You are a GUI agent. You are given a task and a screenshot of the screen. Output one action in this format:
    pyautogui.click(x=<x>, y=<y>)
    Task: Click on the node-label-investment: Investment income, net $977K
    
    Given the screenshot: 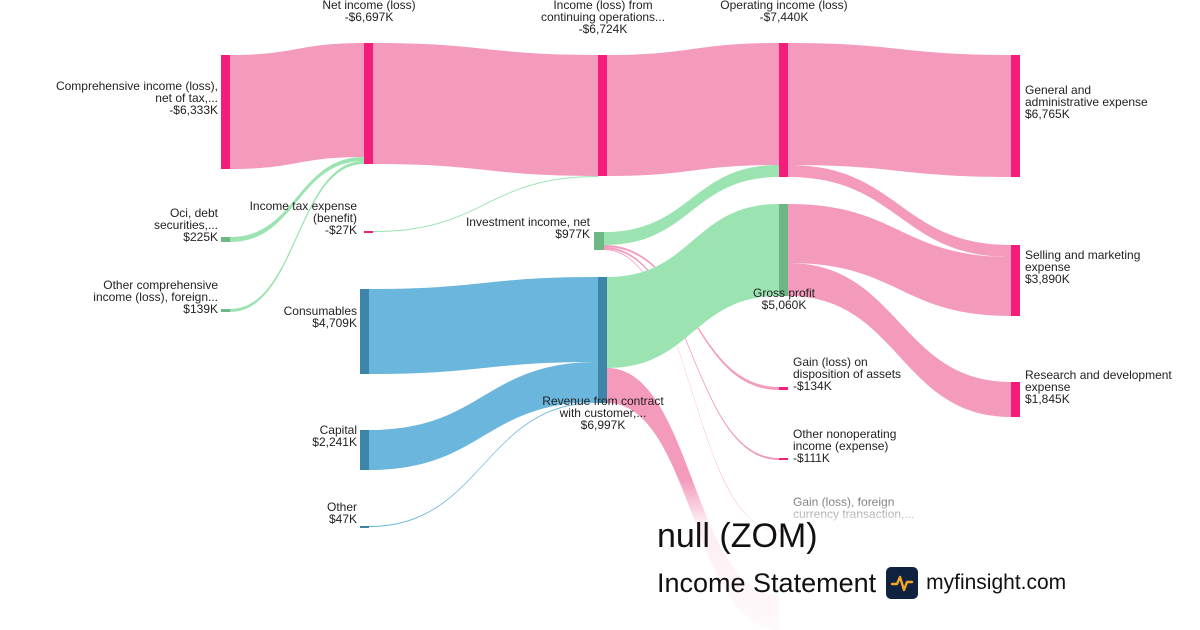 What is the action you would take?
    pyautogui.click(x=528, y=228)
    